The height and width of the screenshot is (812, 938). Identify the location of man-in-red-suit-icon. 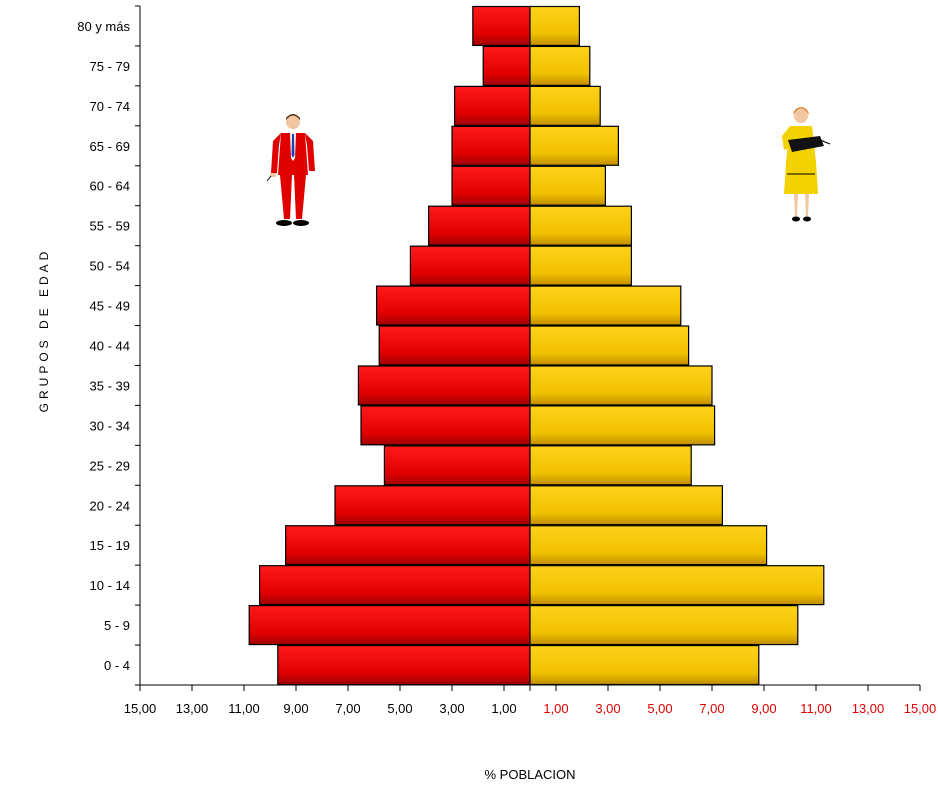
(290, 170).